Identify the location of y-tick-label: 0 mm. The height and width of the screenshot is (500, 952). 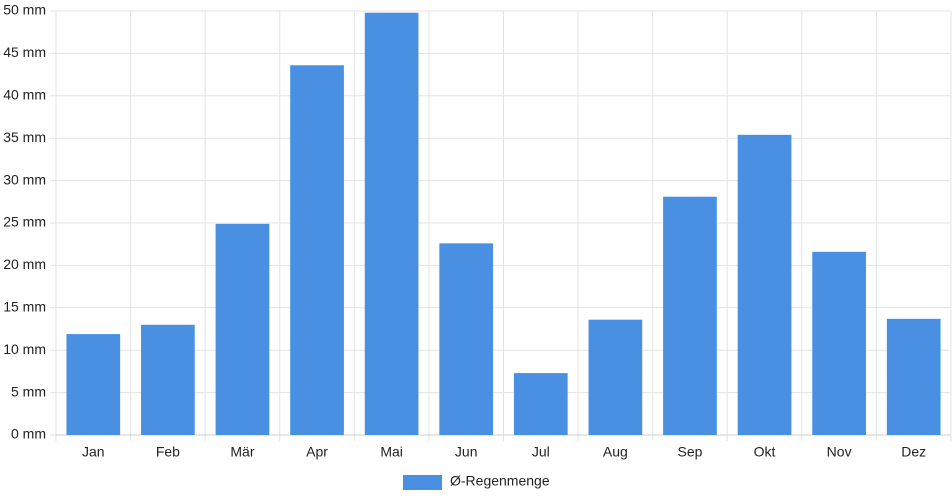
(28, 434).